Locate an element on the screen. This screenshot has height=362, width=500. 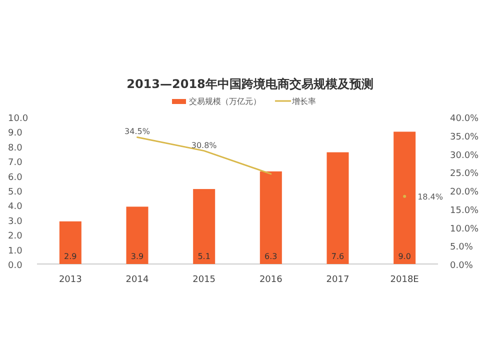
y2-tick-label: 40.0% is located at coordinates (465, 119).